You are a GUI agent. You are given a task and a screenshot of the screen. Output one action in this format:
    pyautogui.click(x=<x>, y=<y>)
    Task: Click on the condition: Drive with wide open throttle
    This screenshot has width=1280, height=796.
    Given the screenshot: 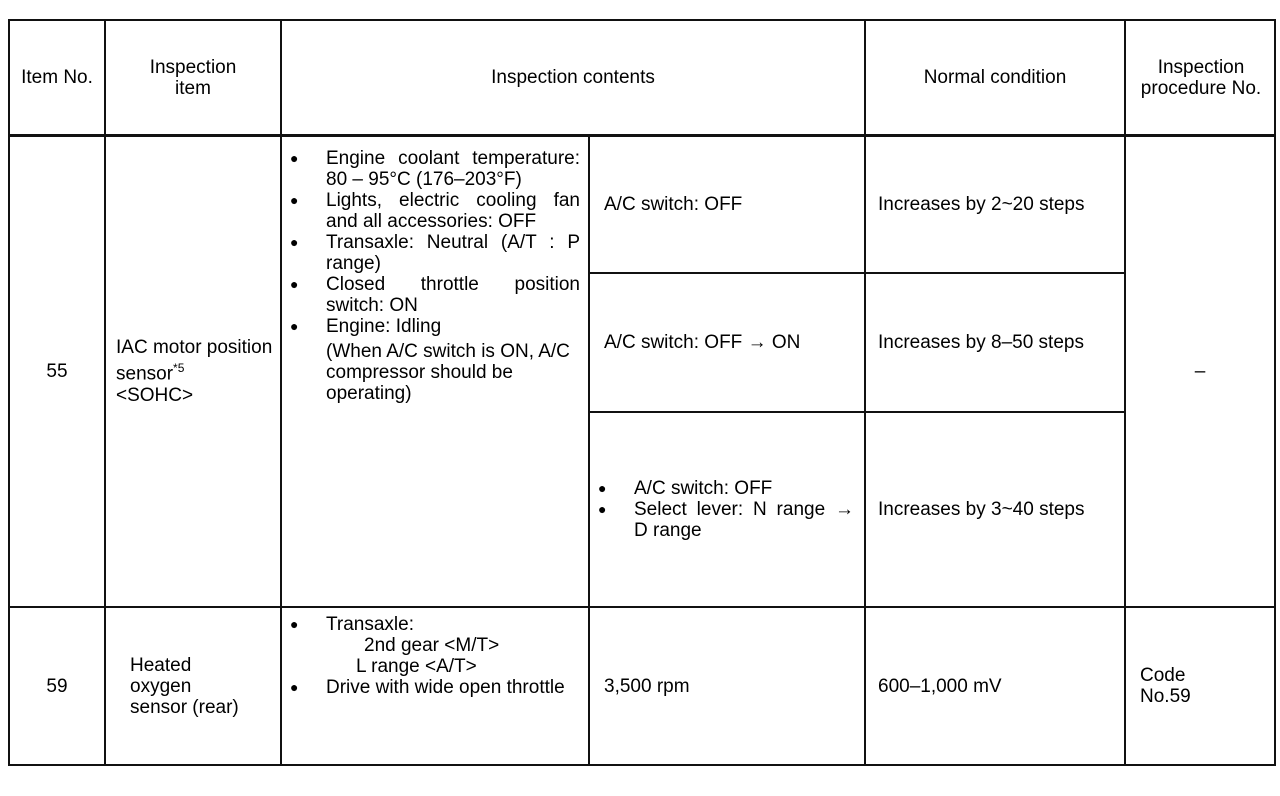 What is the action you would take?
    pyautogui.click(x=431, y=687)
    